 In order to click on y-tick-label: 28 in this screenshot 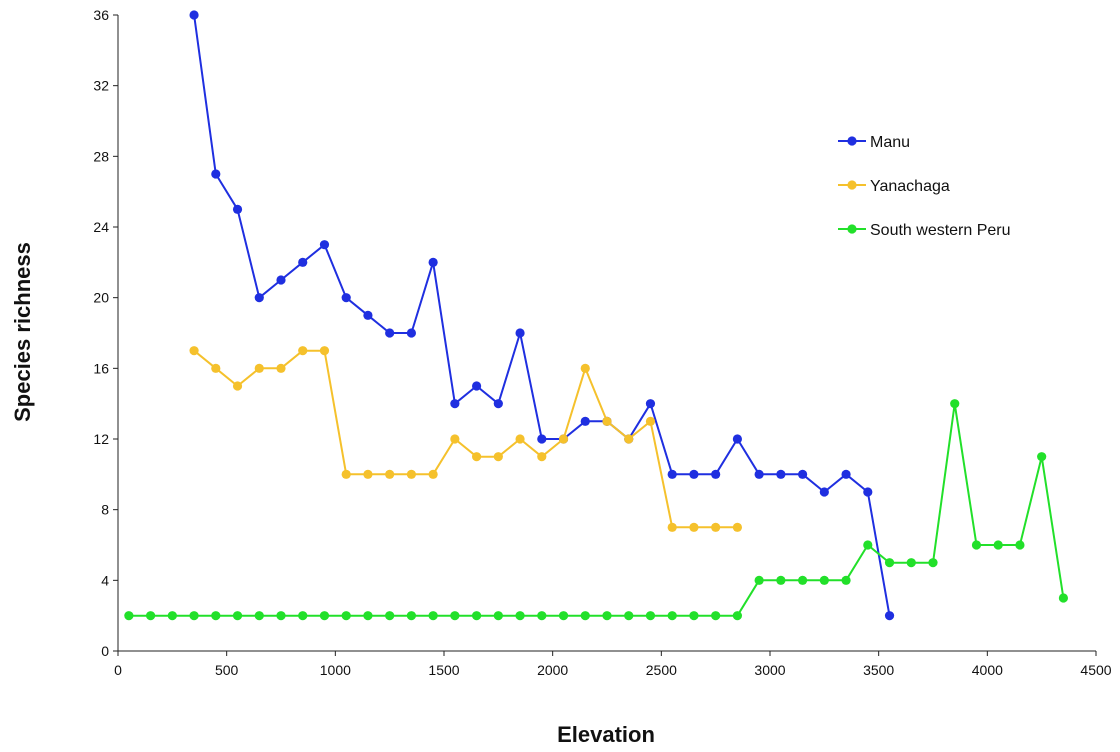, I will do `click(101, 156)`.